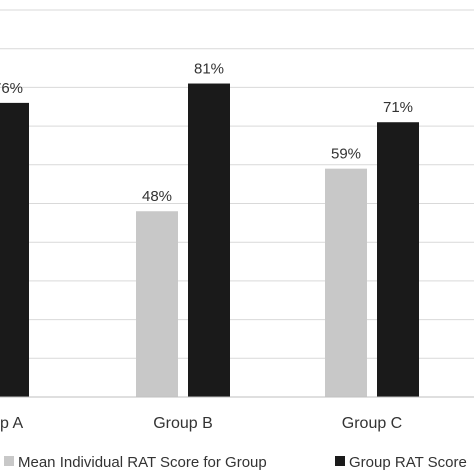 The image size is (474, 474). Describe the element at coordinates (209, 69) in the screenshot. I see `data-label: 81%` at that location.